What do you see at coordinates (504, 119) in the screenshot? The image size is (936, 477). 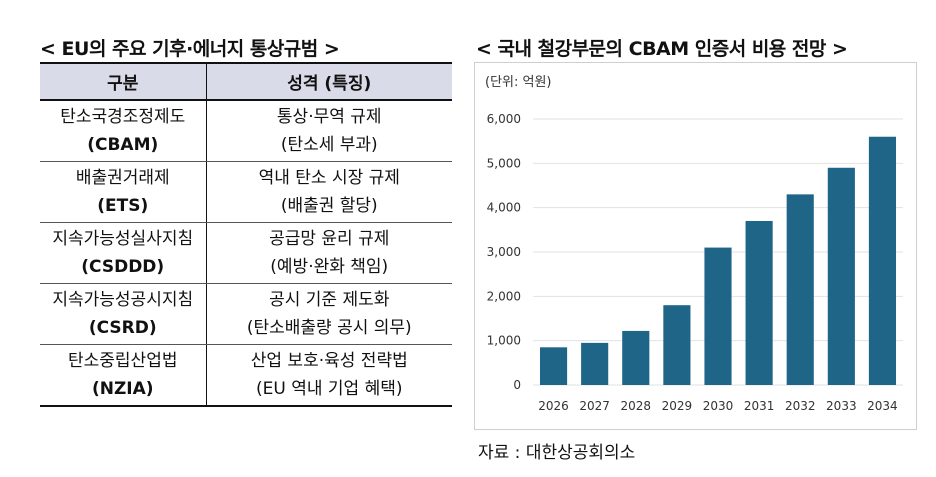 I see `y-tick-label: 6,000` at bounding box center [504, 119].